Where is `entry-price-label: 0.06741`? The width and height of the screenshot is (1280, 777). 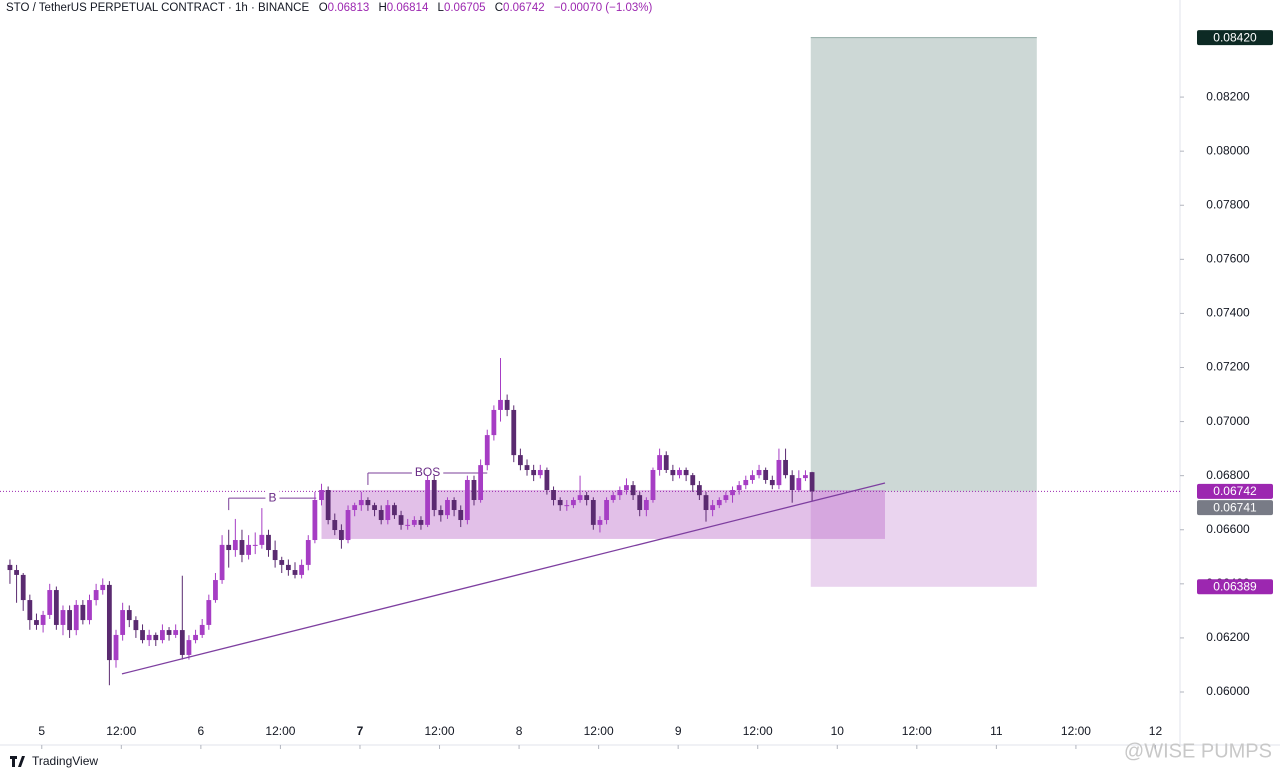
entry-price-label: 0.06741 is located at coordinates (1235, 507).